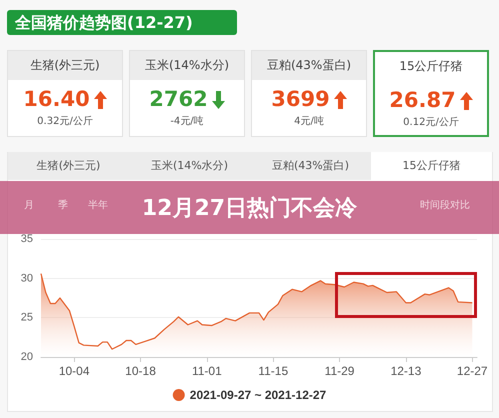  I want to click on x-tick-label: 11-29, so click(339, 371).